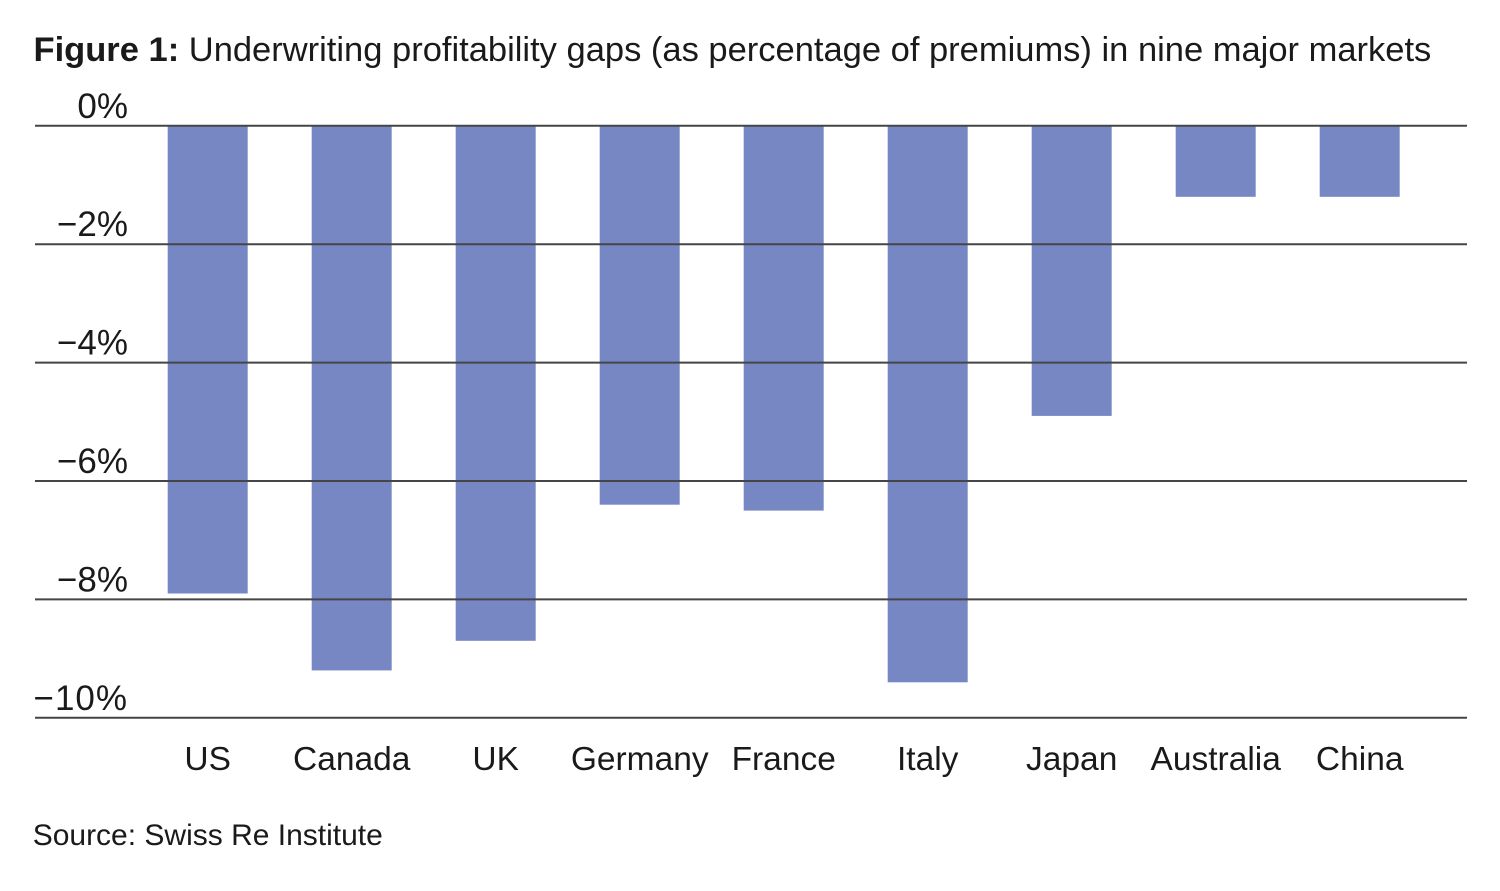  What do you see at coordinates (102, 106) in the screenshot?
I see `svg-text: 0%` at bounding box center [102, 106].